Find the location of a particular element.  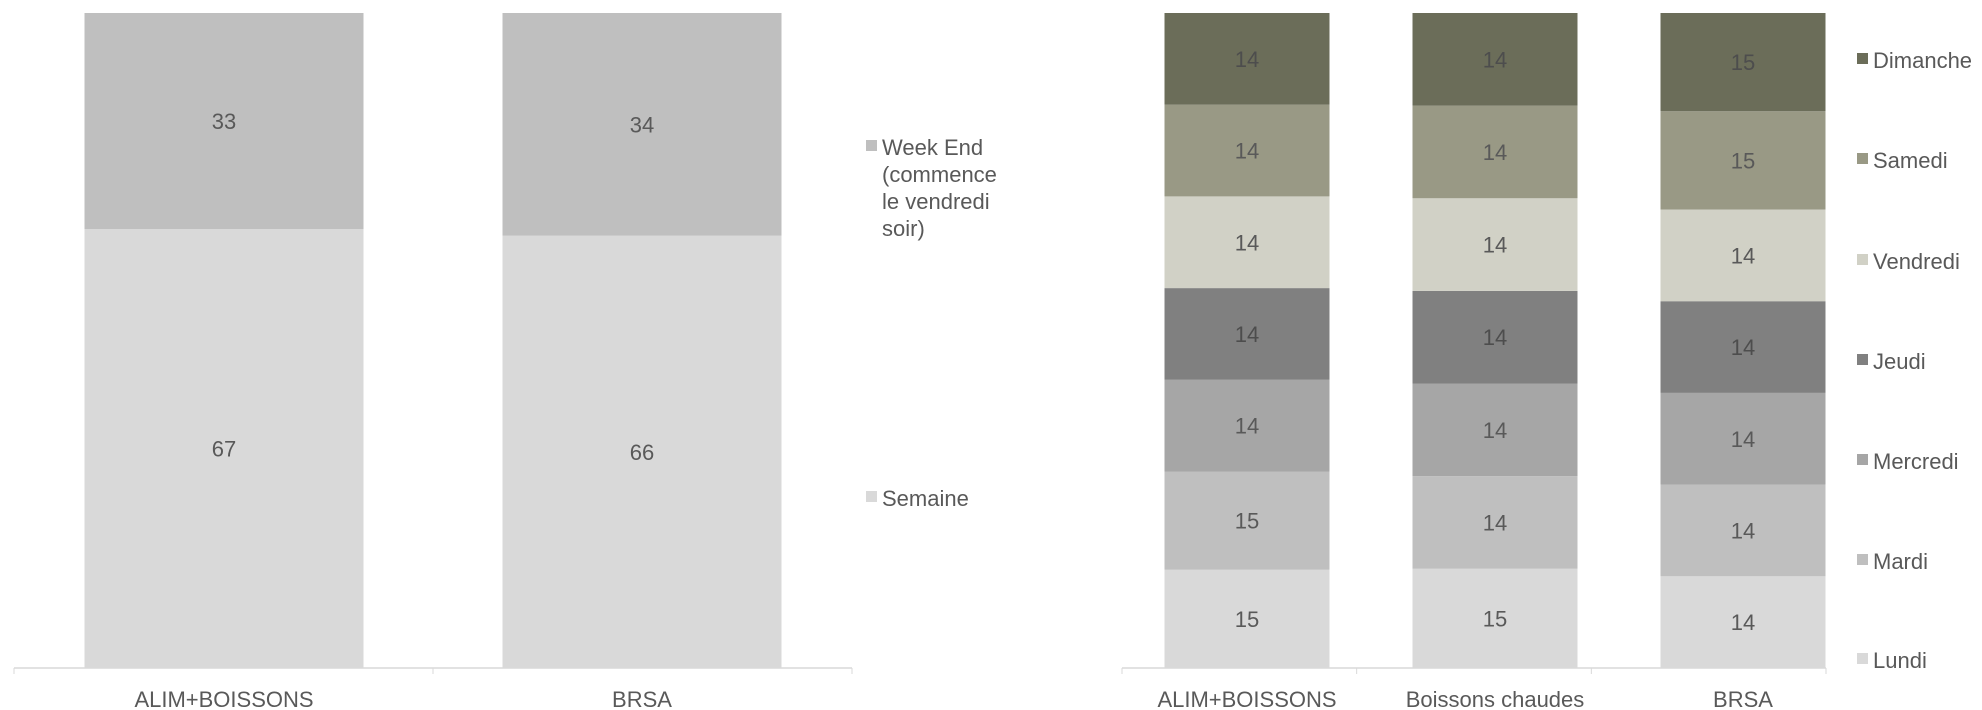

legend-item: Jeudi is located at coordinates (1891, 361).